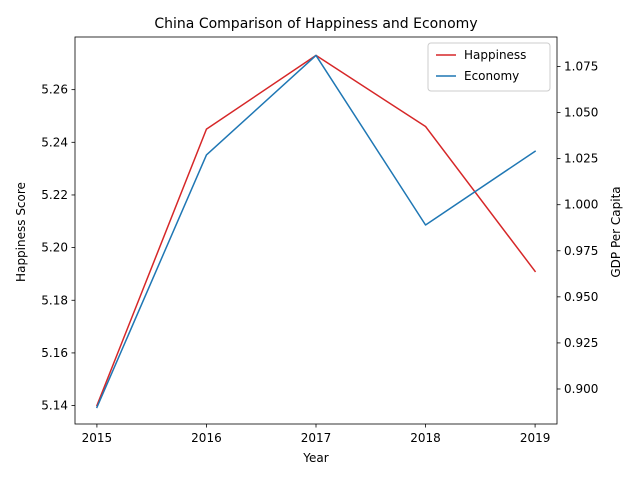 Image resolution: width=640 pixels, height=480 pixels. Describe the element at coordinates (581, 205) in the screenshot. I see `y-tick-label-right: 1.000` at that location.